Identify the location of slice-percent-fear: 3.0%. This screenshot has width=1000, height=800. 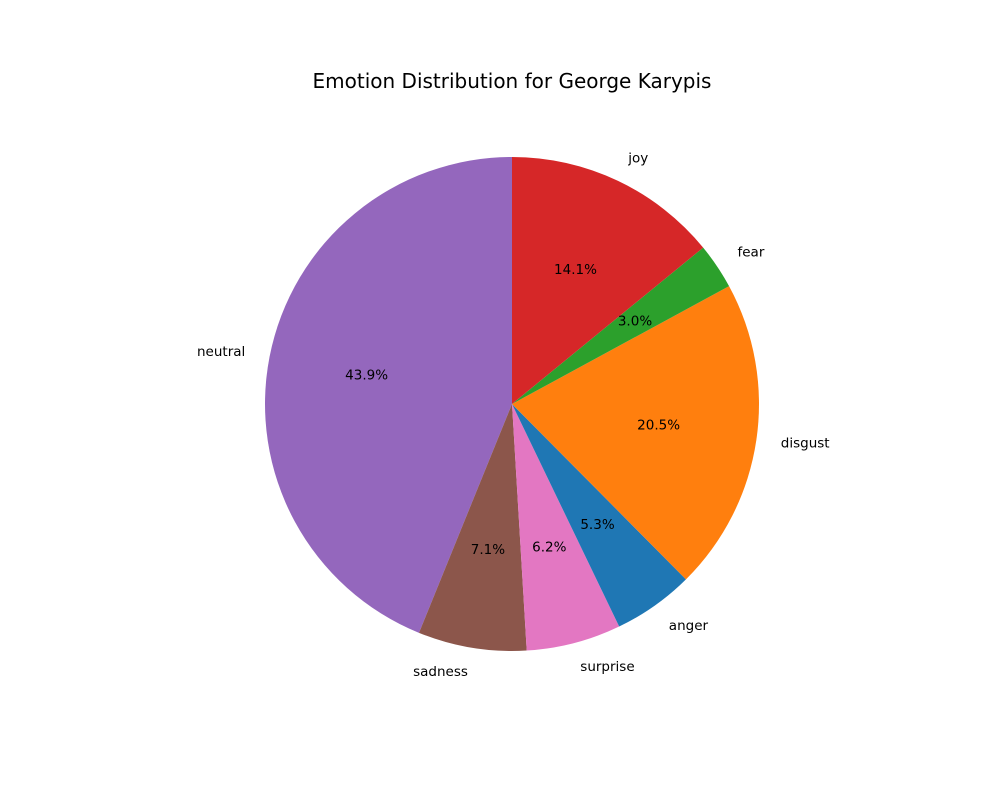
(635, 321).